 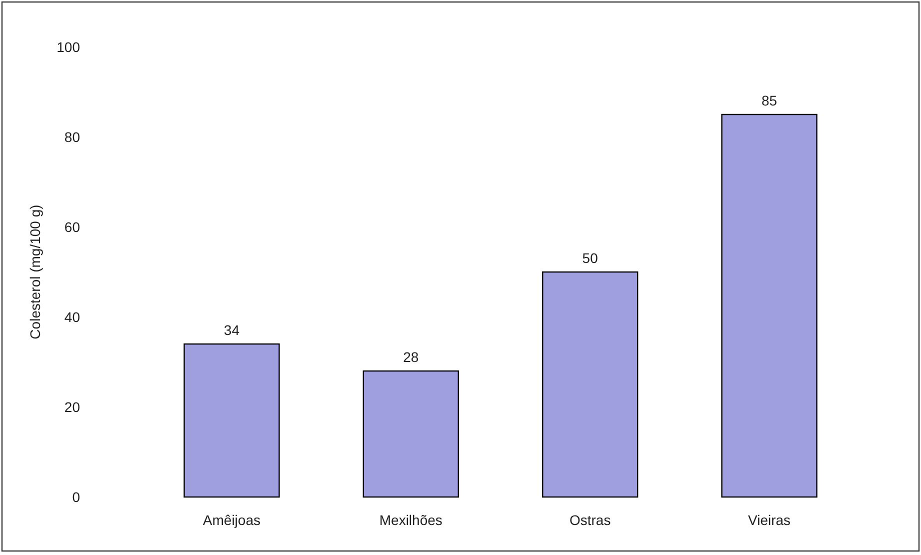 I want to click on y-tick-label: 0, so click(x=76, y=496).